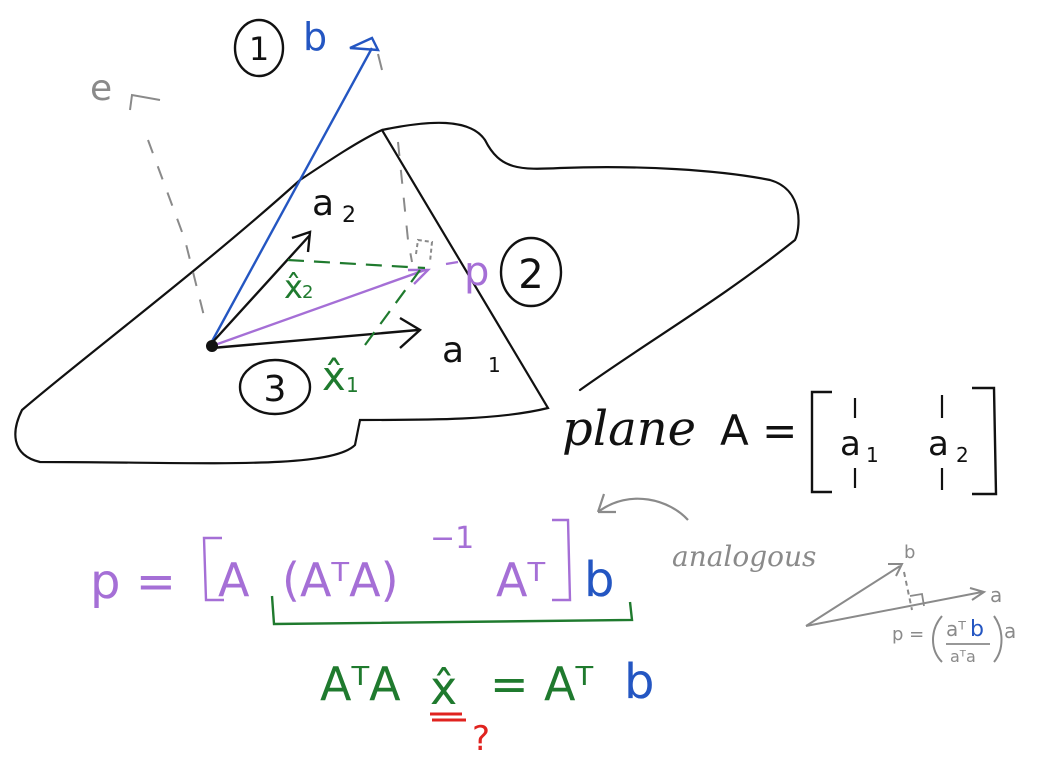 This screenshot has height=768, width=1043. What do you see at coordinates (145, 102) in the screenshot?
I see `e-arrow-hook` at bounding box center [145, 102].